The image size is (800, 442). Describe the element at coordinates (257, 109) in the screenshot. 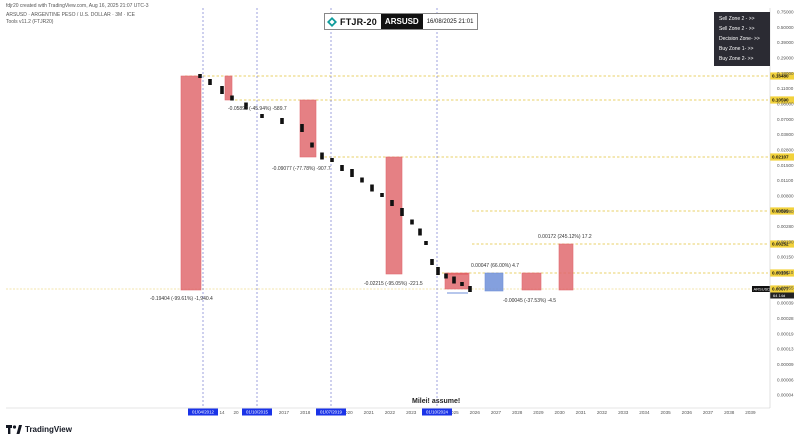

I see `annotation-label: -0.05897 (-45.94%) -589.7` at that location.